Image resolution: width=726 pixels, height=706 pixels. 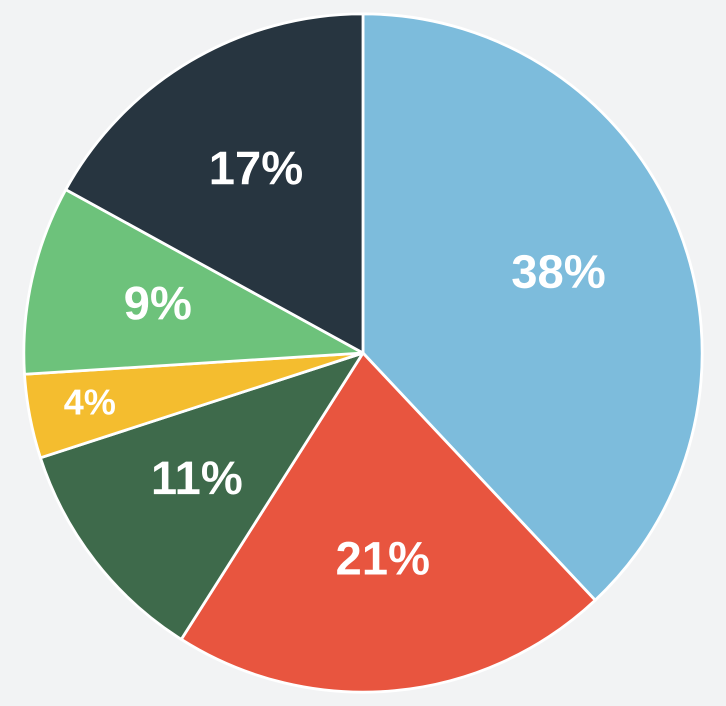 I want to click on data-label: 21%, so click(x=383, y=558).